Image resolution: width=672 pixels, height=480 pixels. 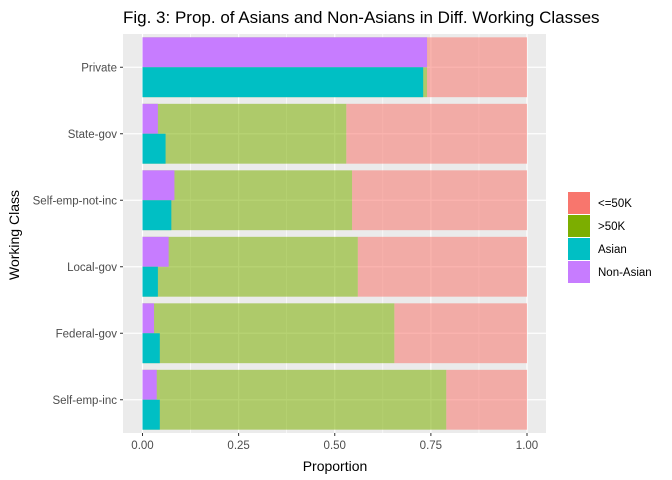 What do you see at coordinates (92, 268) in the screenshot?
I see `y-tick-label: Local-gov` at bounding box center [92, 268].